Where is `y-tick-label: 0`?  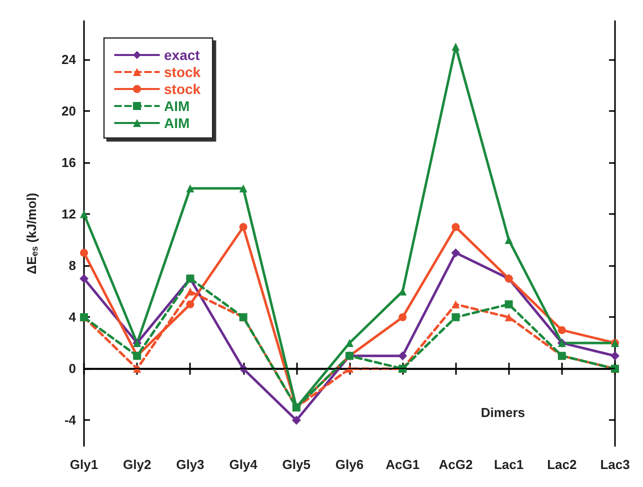
y-tick-label: 0 is located at coordinates (72, 368).